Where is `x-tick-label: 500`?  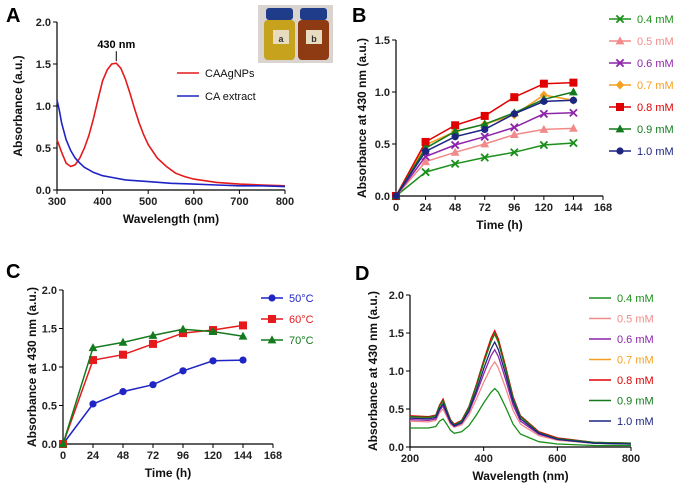 x-tick-label: 500 is located at coordinates (148, 202).